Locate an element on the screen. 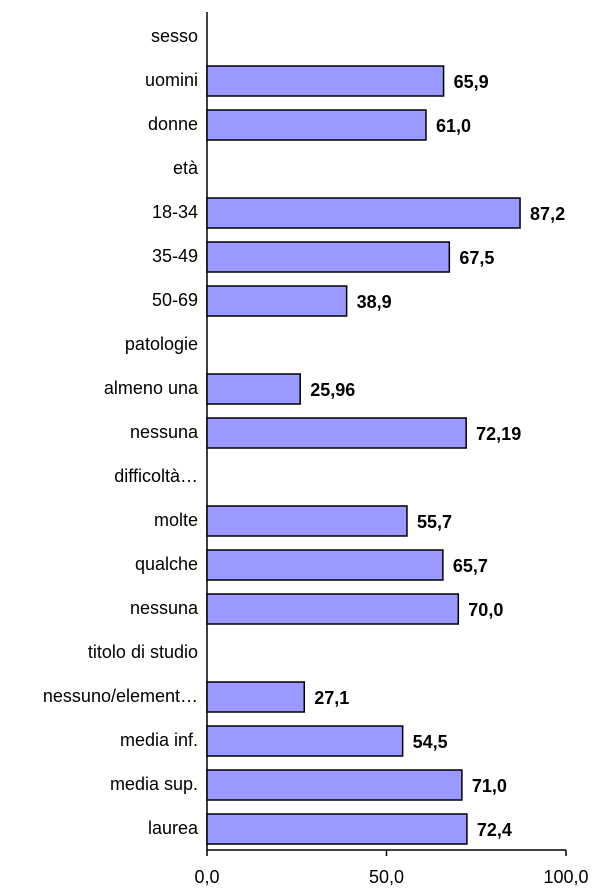 The image size is (598, 890). value-label: 65,7 is located at coordinates (470, 566).